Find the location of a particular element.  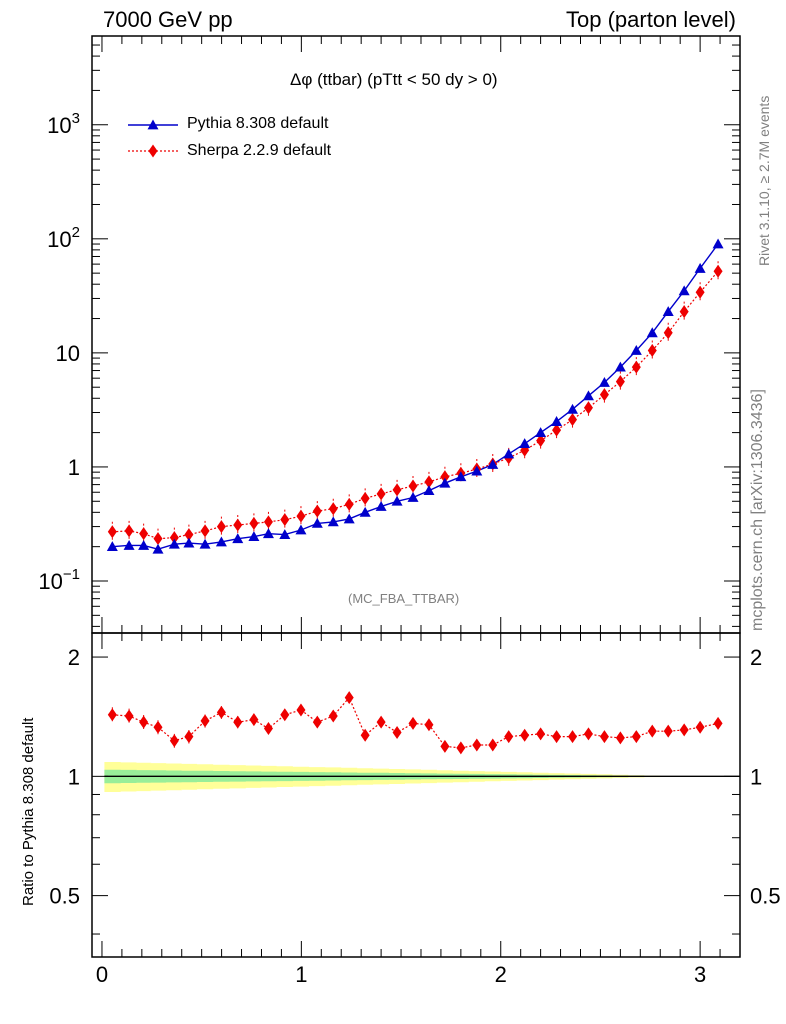

analysis-tag: (MC_FBA_TTBAR) is located at coordinates (404, 598).